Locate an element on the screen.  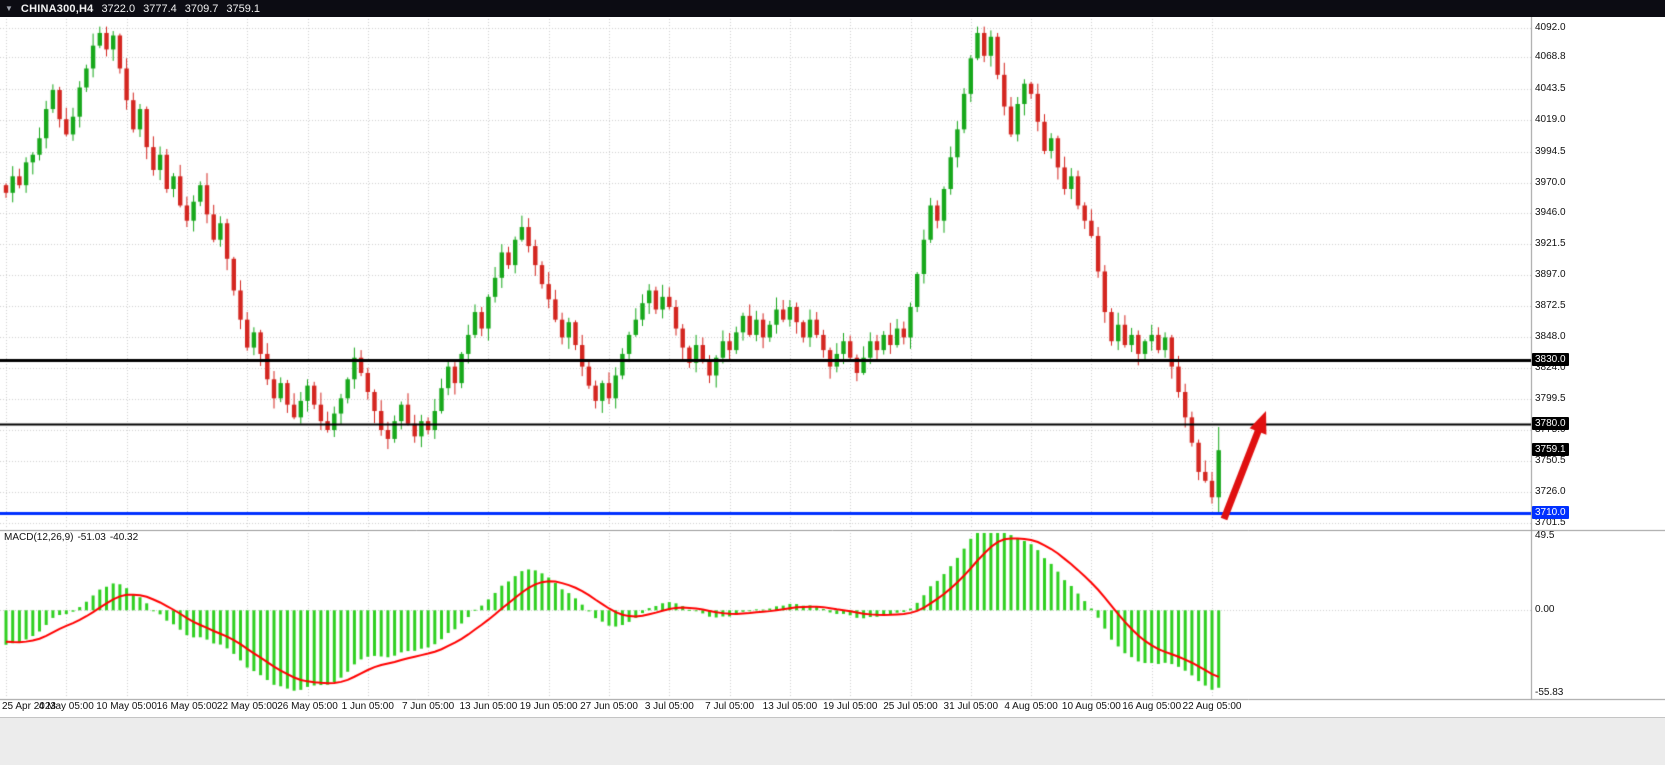
macd-params: MACD(12,26,9) is located at coordinates (39, 537).